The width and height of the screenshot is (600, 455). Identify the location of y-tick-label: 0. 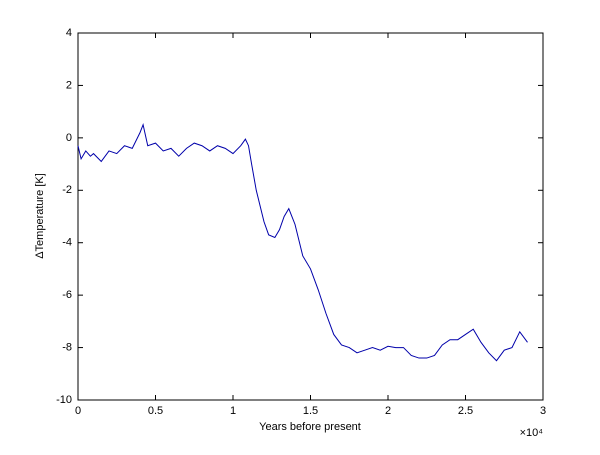
(69, 138).